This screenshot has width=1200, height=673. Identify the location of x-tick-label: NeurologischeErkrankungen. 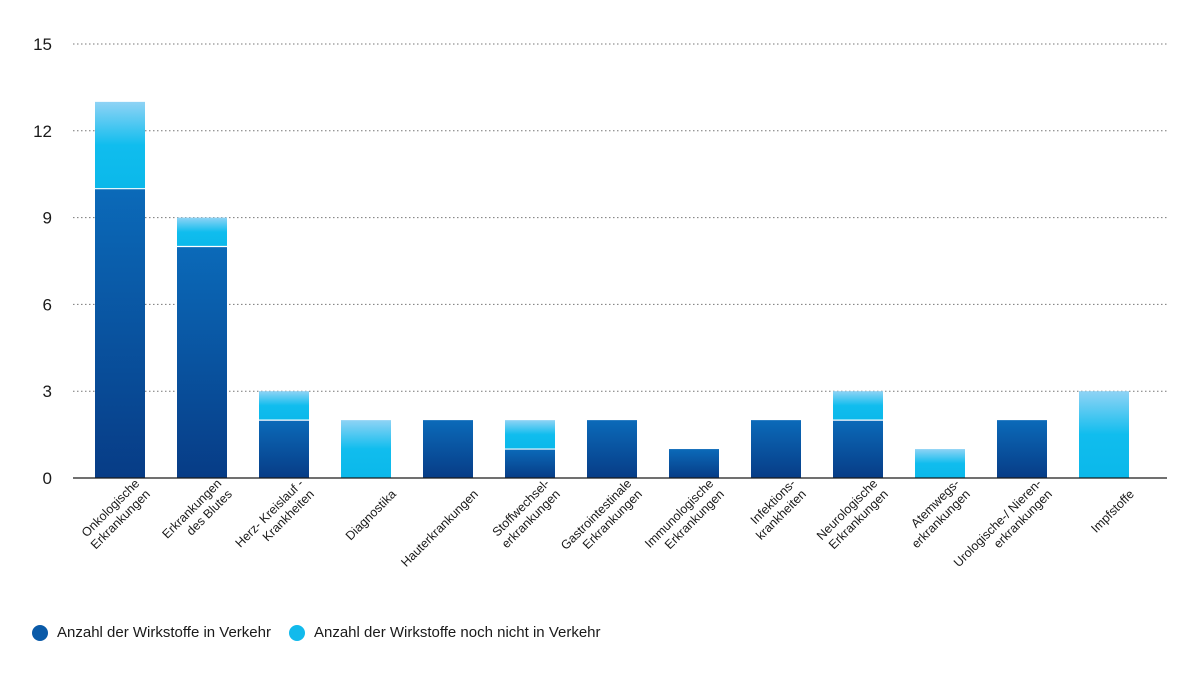
(852, 514).